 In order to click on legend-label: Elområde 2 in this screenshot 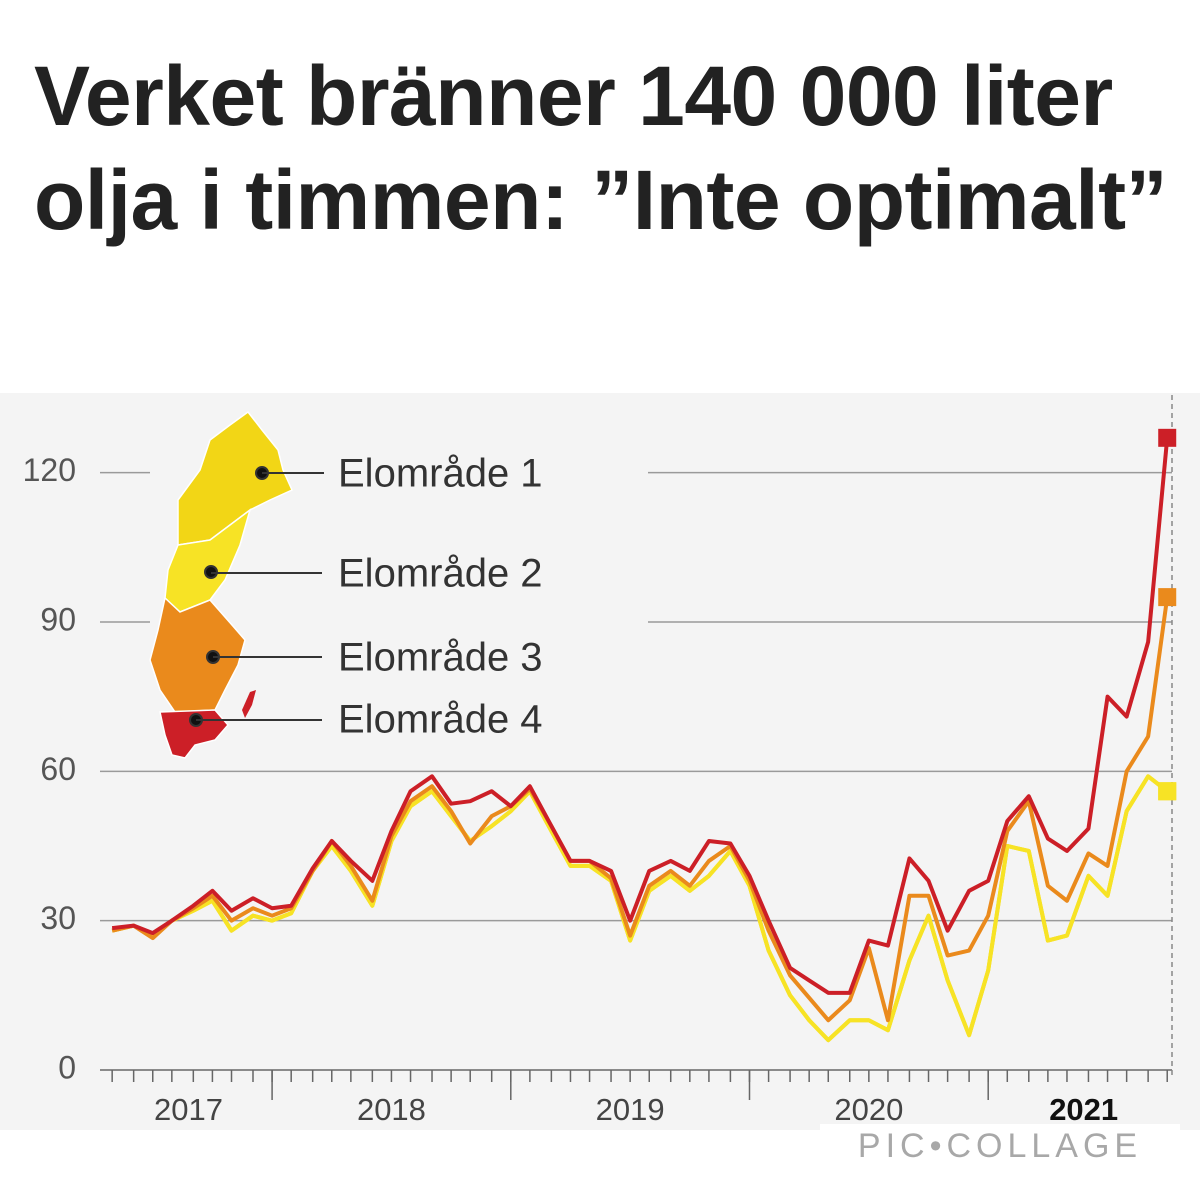, I will do `click(440, 574)`.